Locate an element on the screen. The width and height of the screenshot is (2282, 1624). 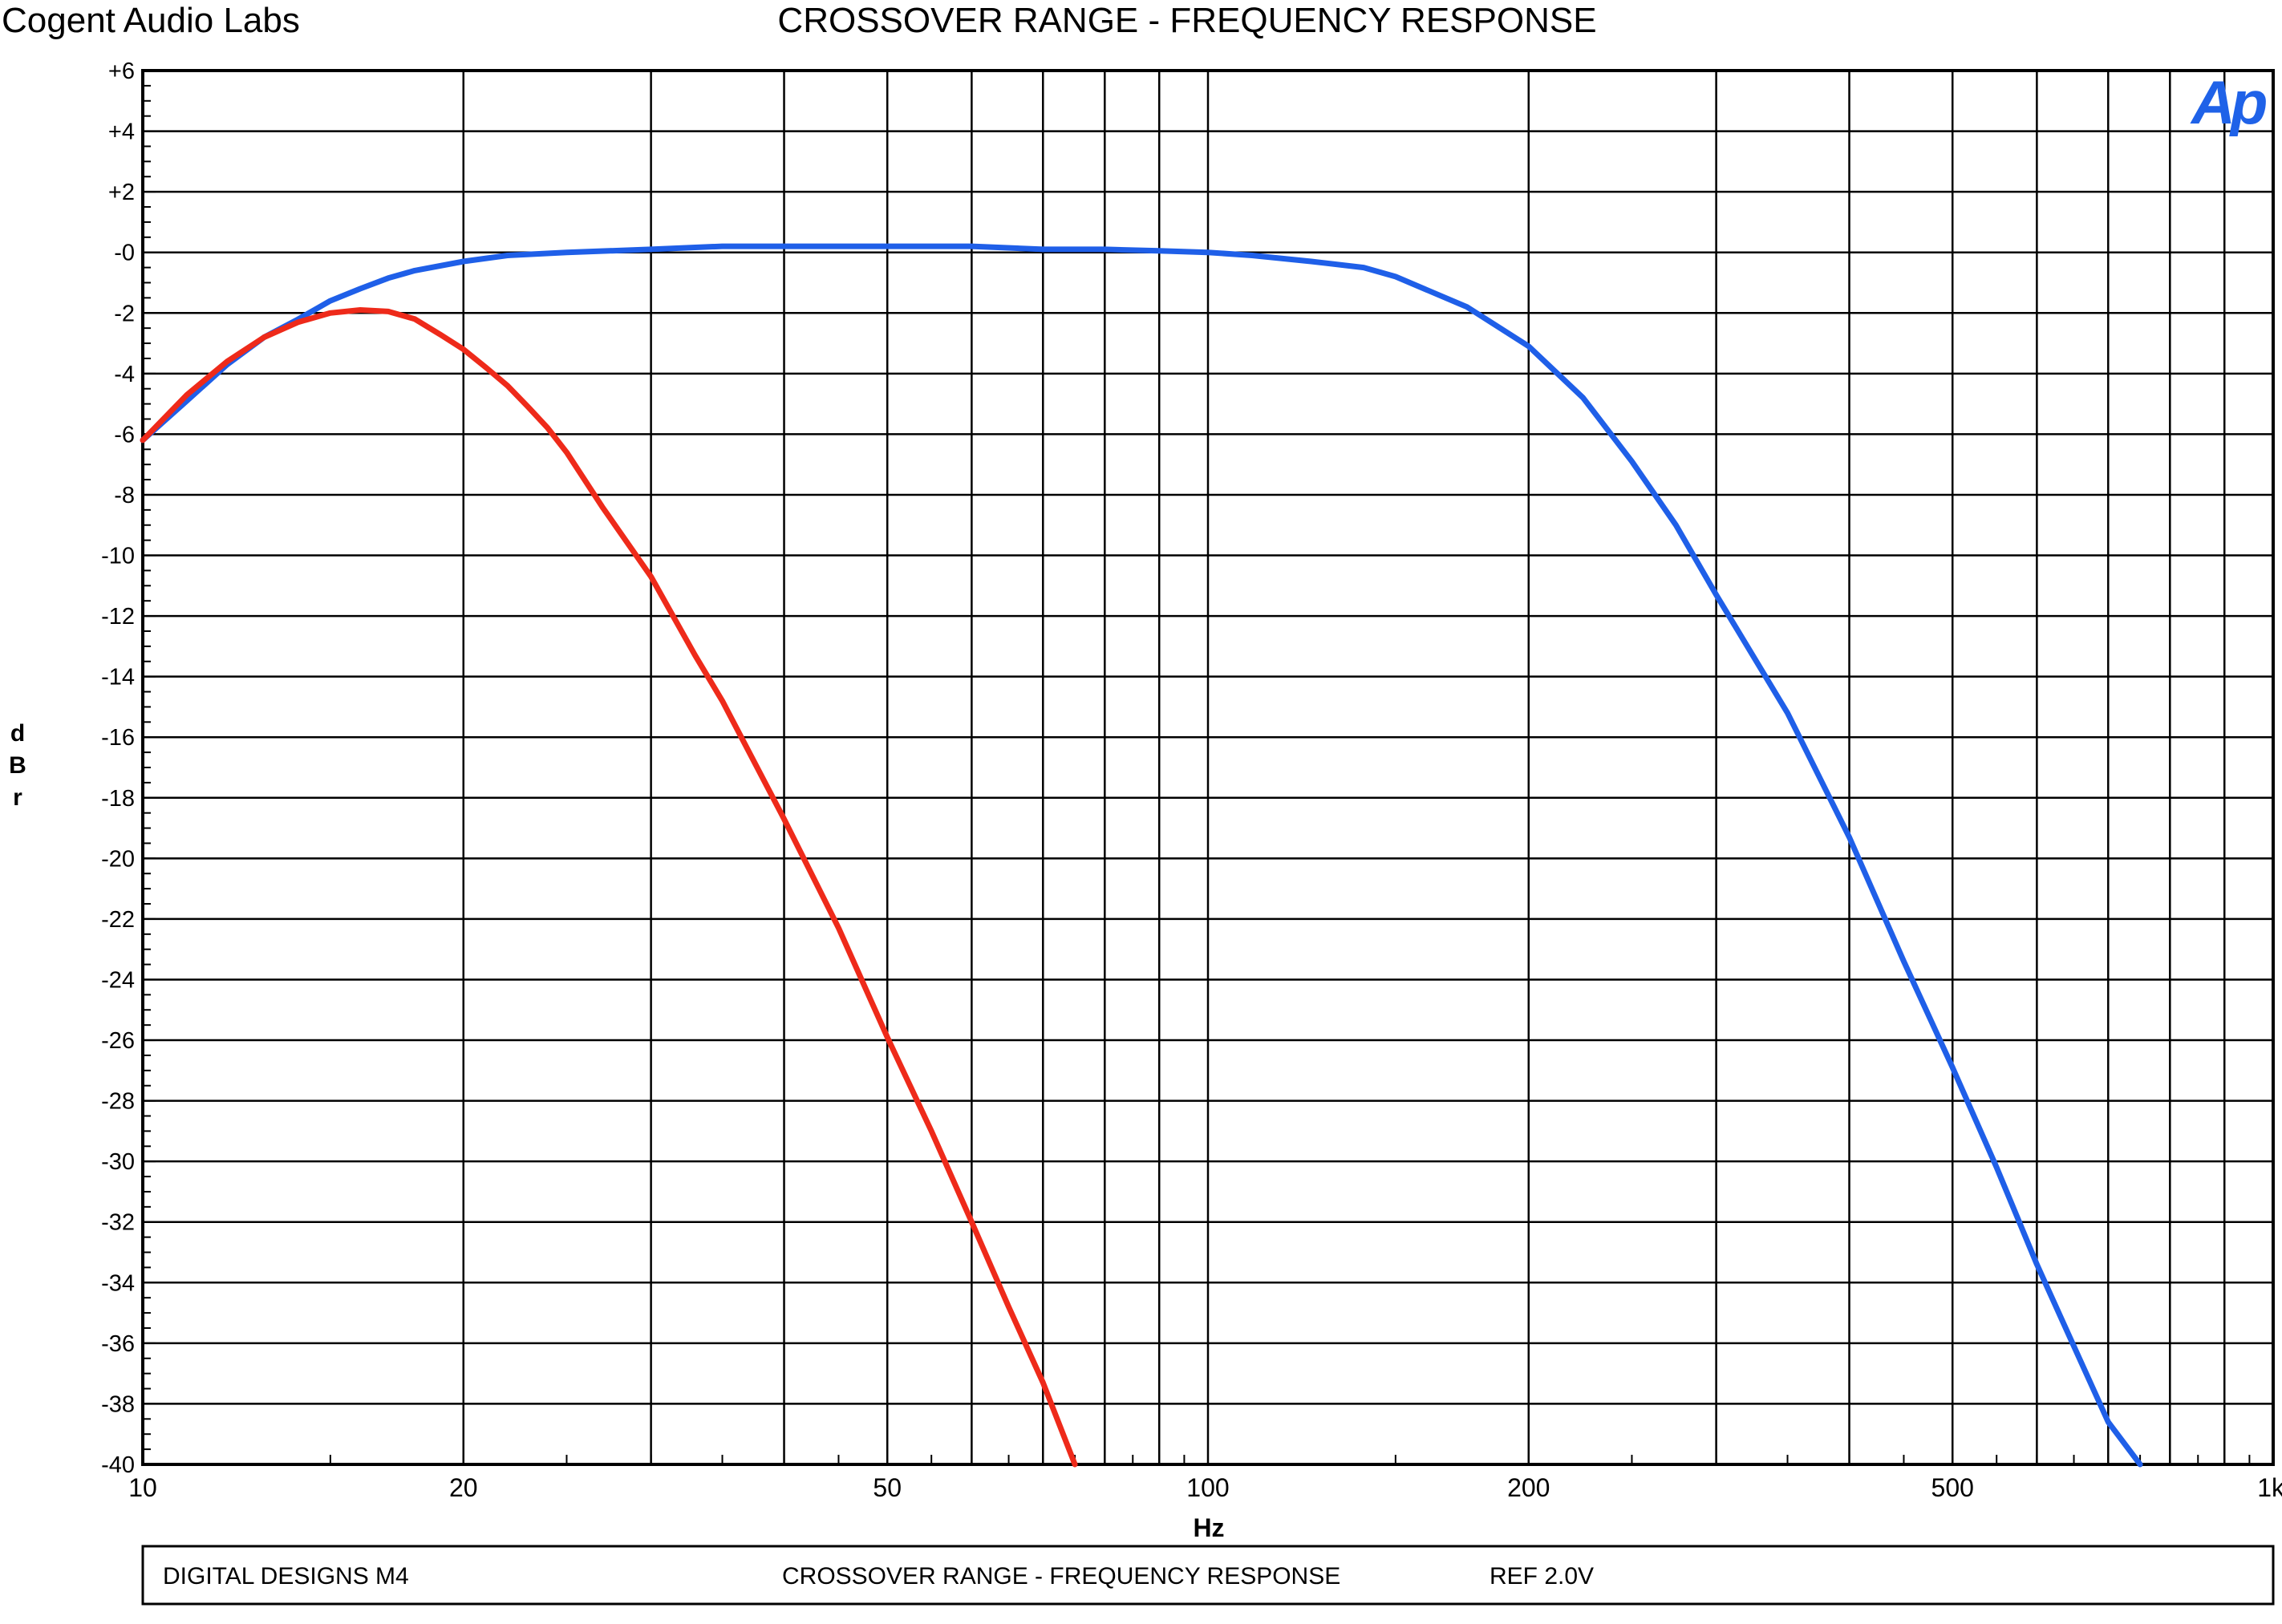
x-tick-label: 1k is located at coordinates (2269, 1487).